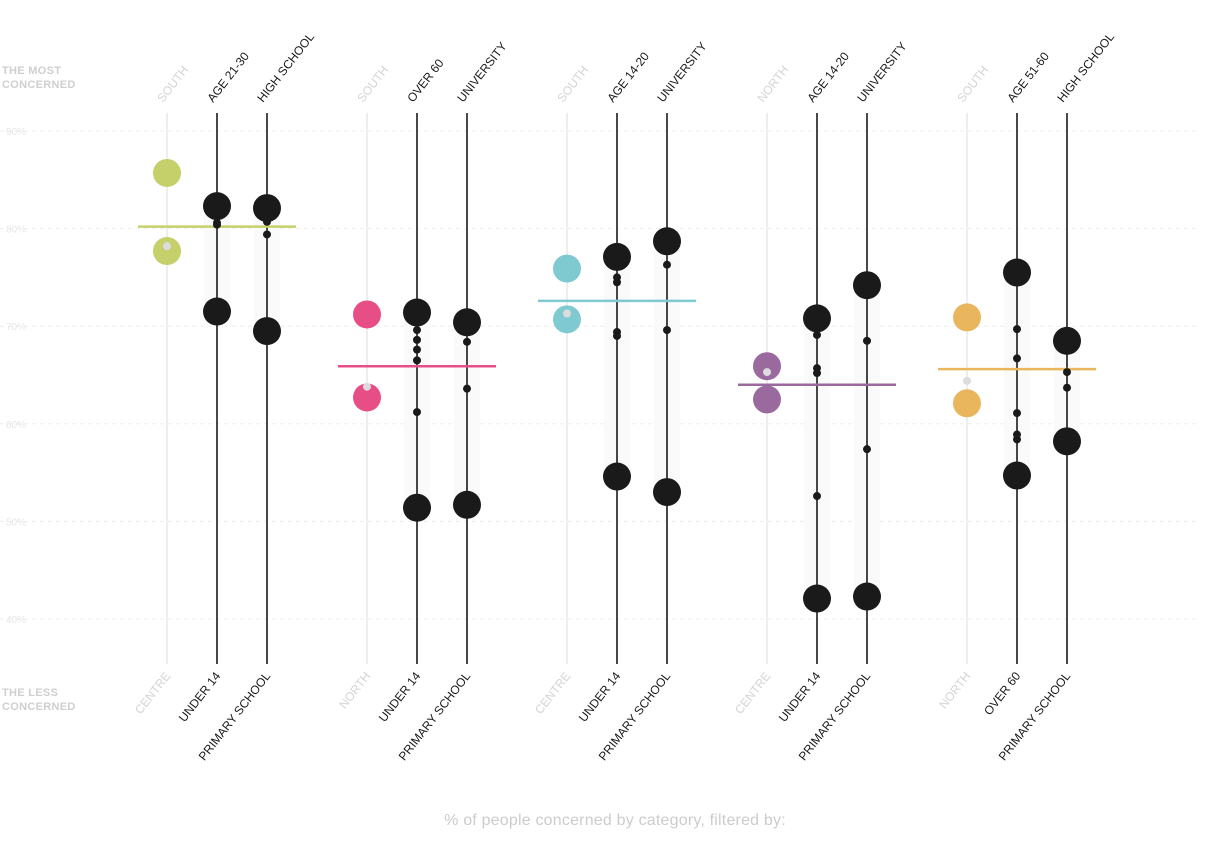 This screenshot has height=858, width=1230. What do you see at coordinates (16, 230) in the screenshot?
I see `y-tick-label: 80%` at bounding box center [16, 230].